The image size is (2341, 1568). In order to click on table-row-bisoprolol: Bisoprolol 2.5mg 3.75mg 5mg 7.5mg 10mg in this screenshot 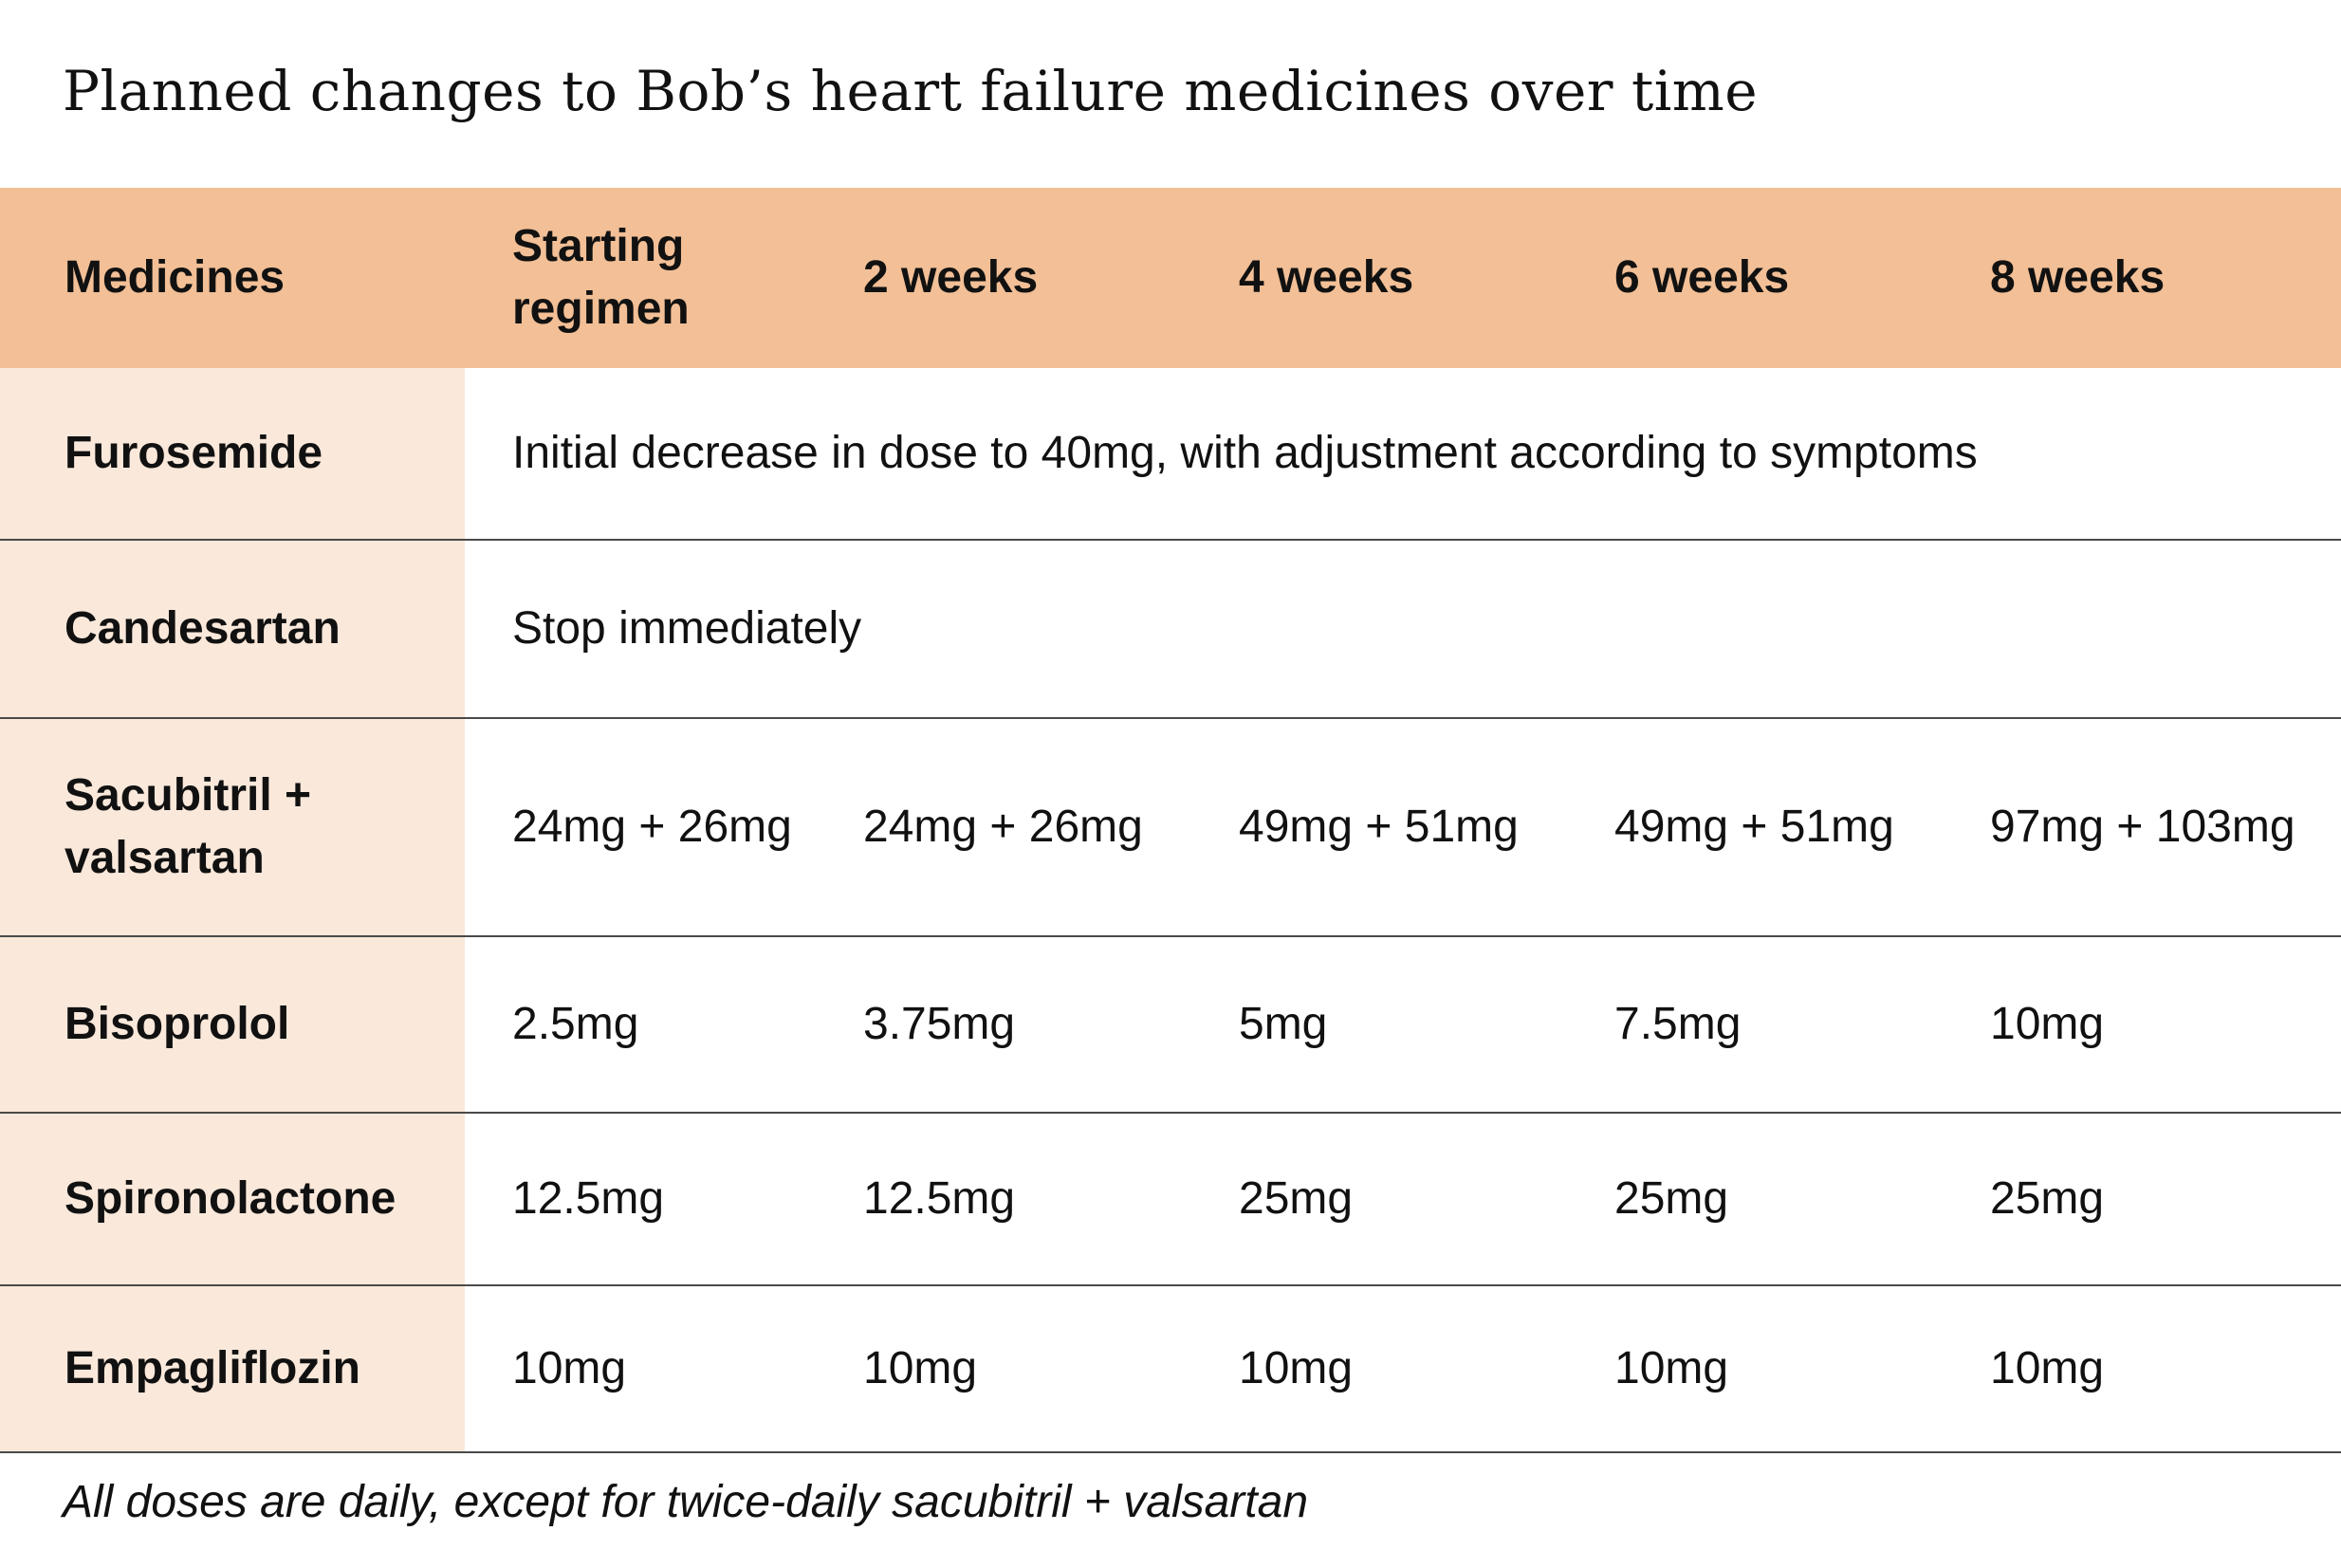, I will do `click(1170, 1025)`.